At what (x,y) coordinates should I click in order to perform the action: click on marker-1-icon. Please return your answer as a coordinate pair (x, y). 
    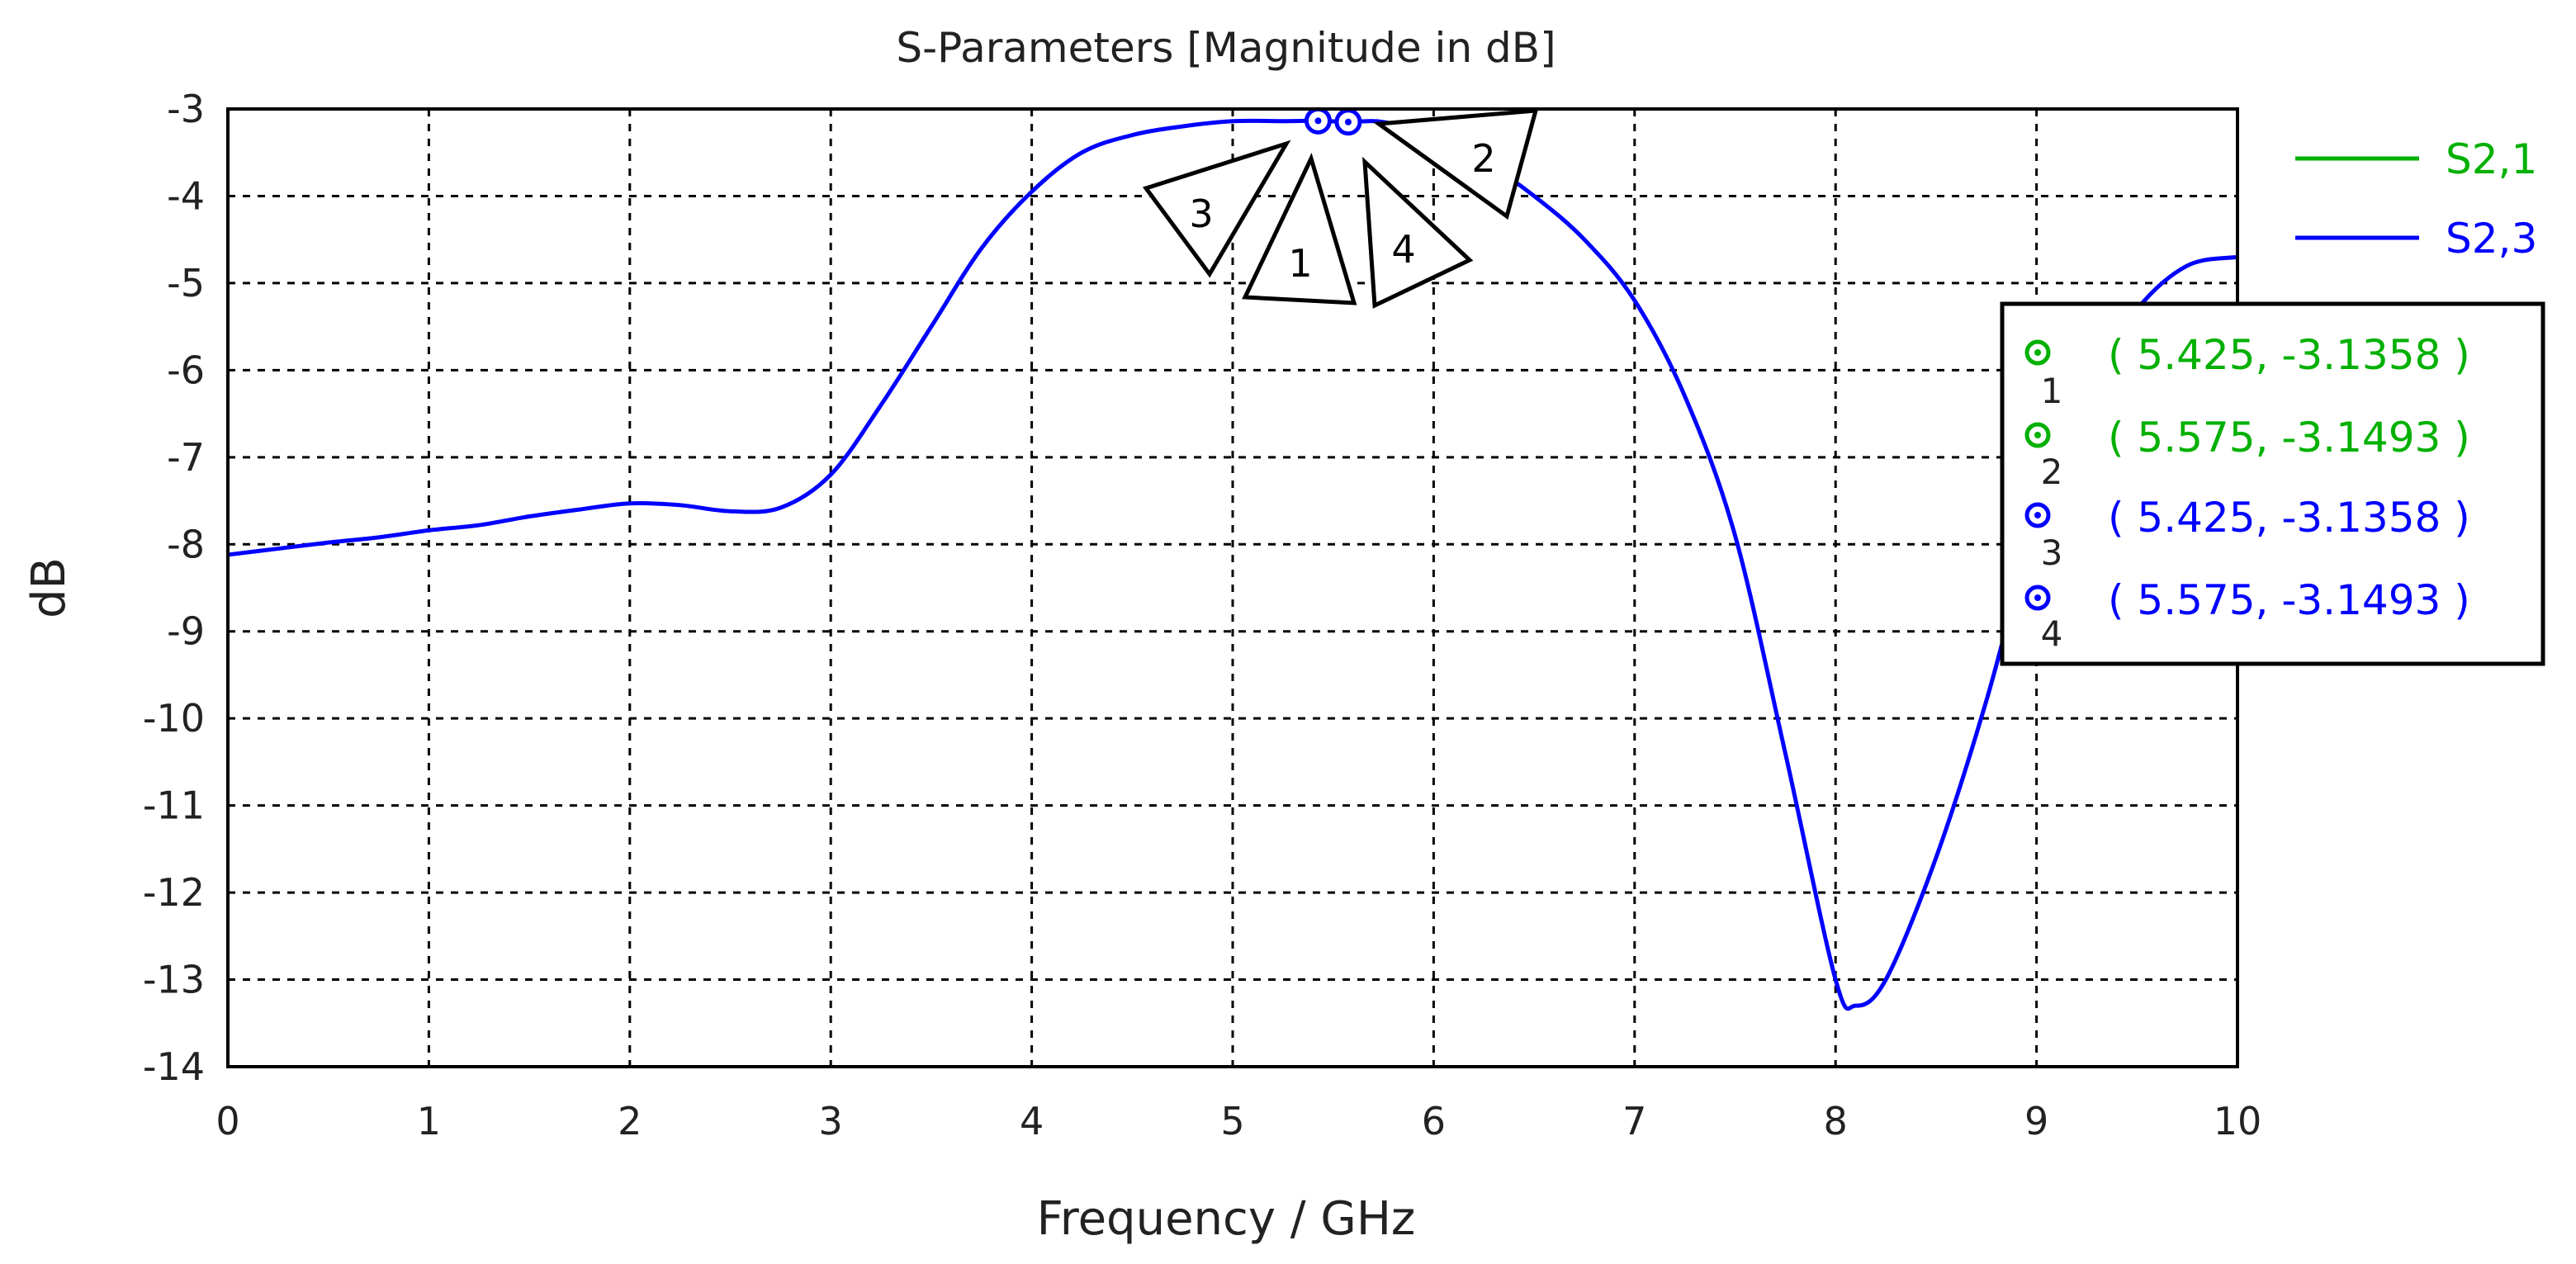
    Looking at the image, I should click on (2037, 352).